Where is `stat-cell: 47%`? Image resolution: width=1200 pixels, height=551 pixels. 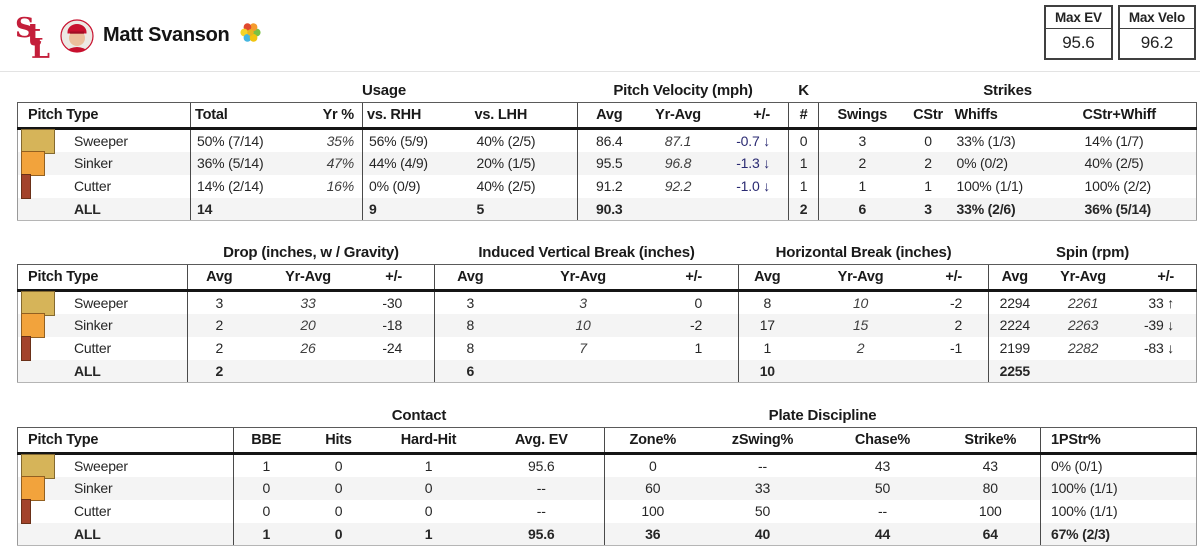 stat-cell: 47% is located at coordinates (340, 163).